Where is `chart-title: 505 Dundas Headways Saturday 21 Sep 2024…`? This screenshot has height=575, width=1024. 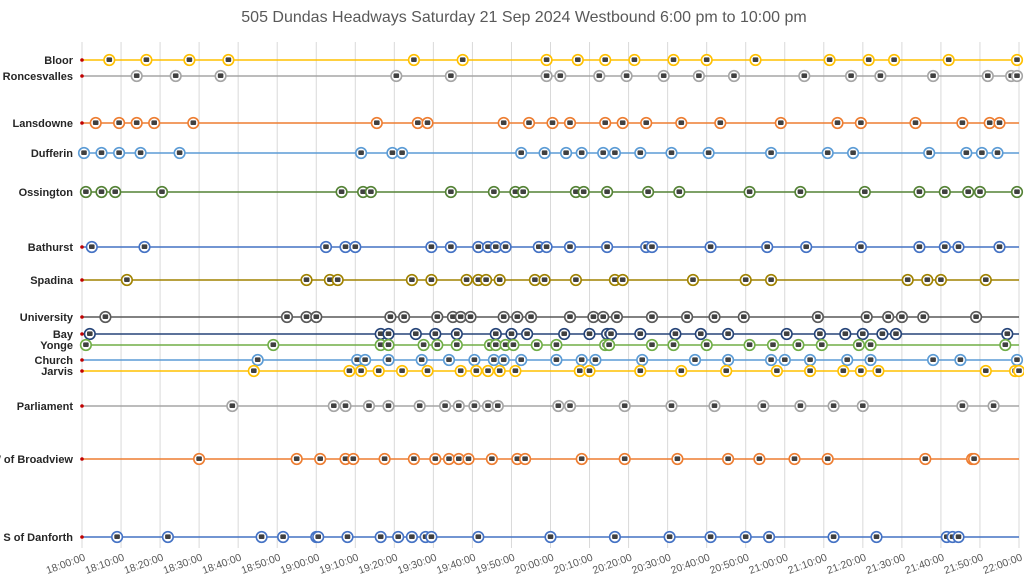
chart-title: 505 Dundas Headways Saturday 21 Sep 2024… is located at coordinates (523, 17).